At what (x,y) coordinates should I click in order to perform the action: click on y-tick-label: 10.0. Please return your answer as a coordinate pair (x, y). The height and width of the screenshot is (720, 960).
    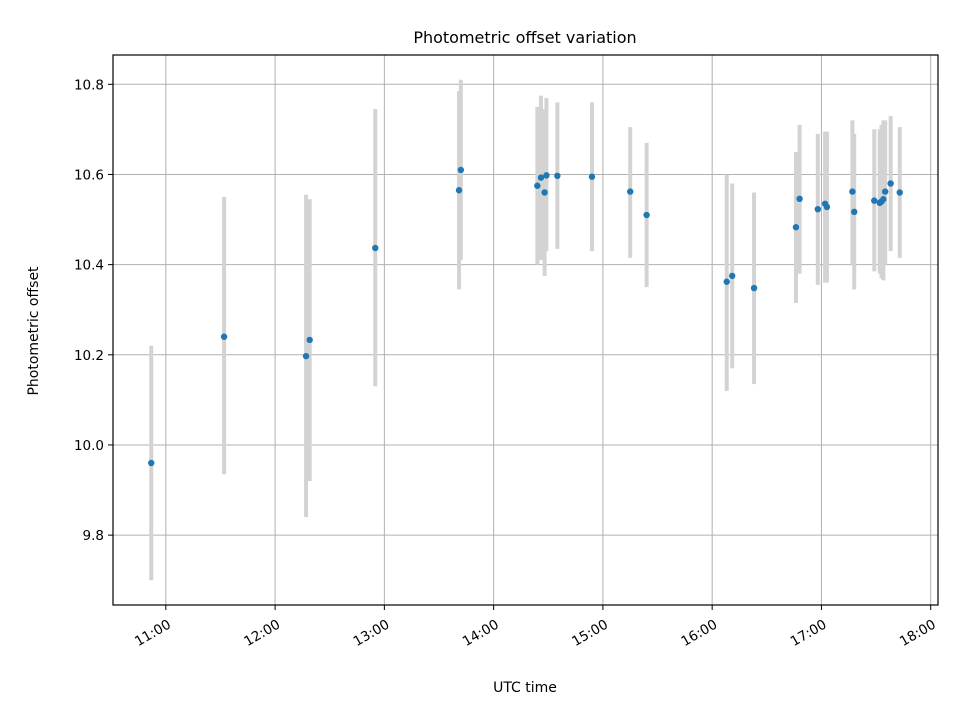
    Looking at the image, I should click on (89, 446).